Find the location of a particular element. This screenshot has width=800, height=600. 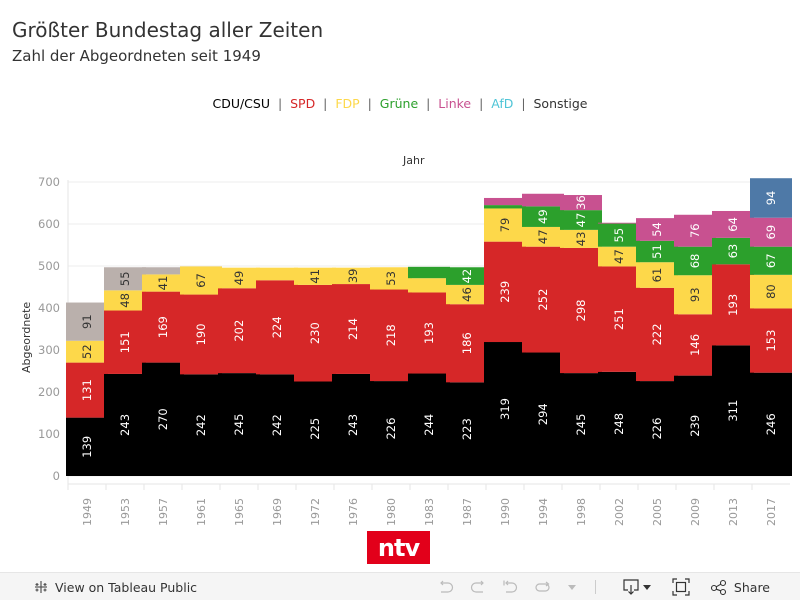

bar-segment-gr-ne-2005 is located at coordinates (657, 251).